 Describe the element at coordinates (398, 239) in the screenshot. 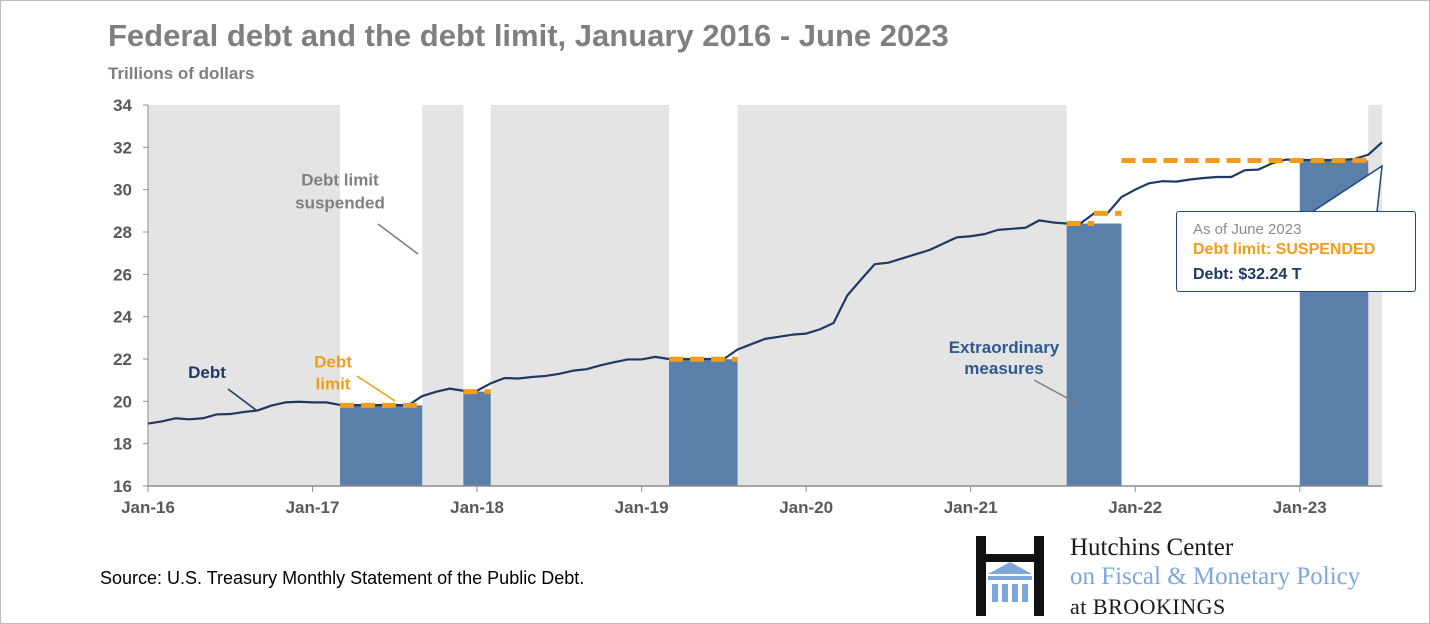

I see `annotation-suspended-leader` at that location.